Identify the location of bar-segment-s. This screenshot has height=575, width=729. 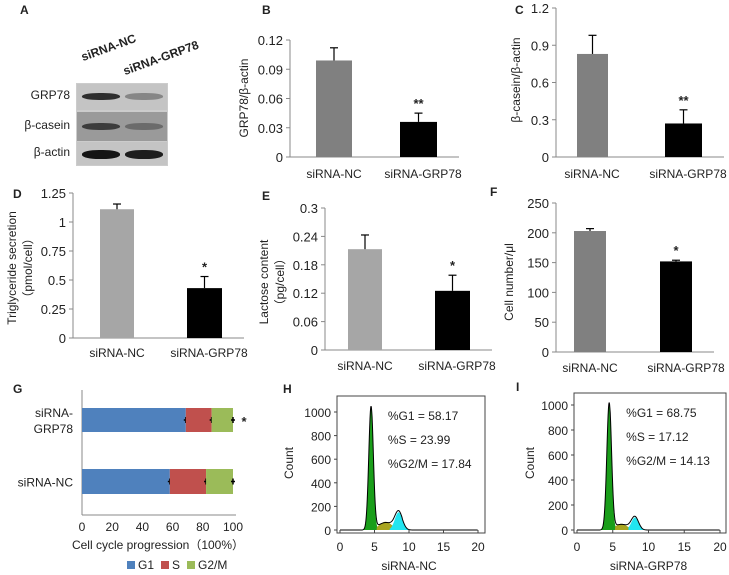
(198, 420).